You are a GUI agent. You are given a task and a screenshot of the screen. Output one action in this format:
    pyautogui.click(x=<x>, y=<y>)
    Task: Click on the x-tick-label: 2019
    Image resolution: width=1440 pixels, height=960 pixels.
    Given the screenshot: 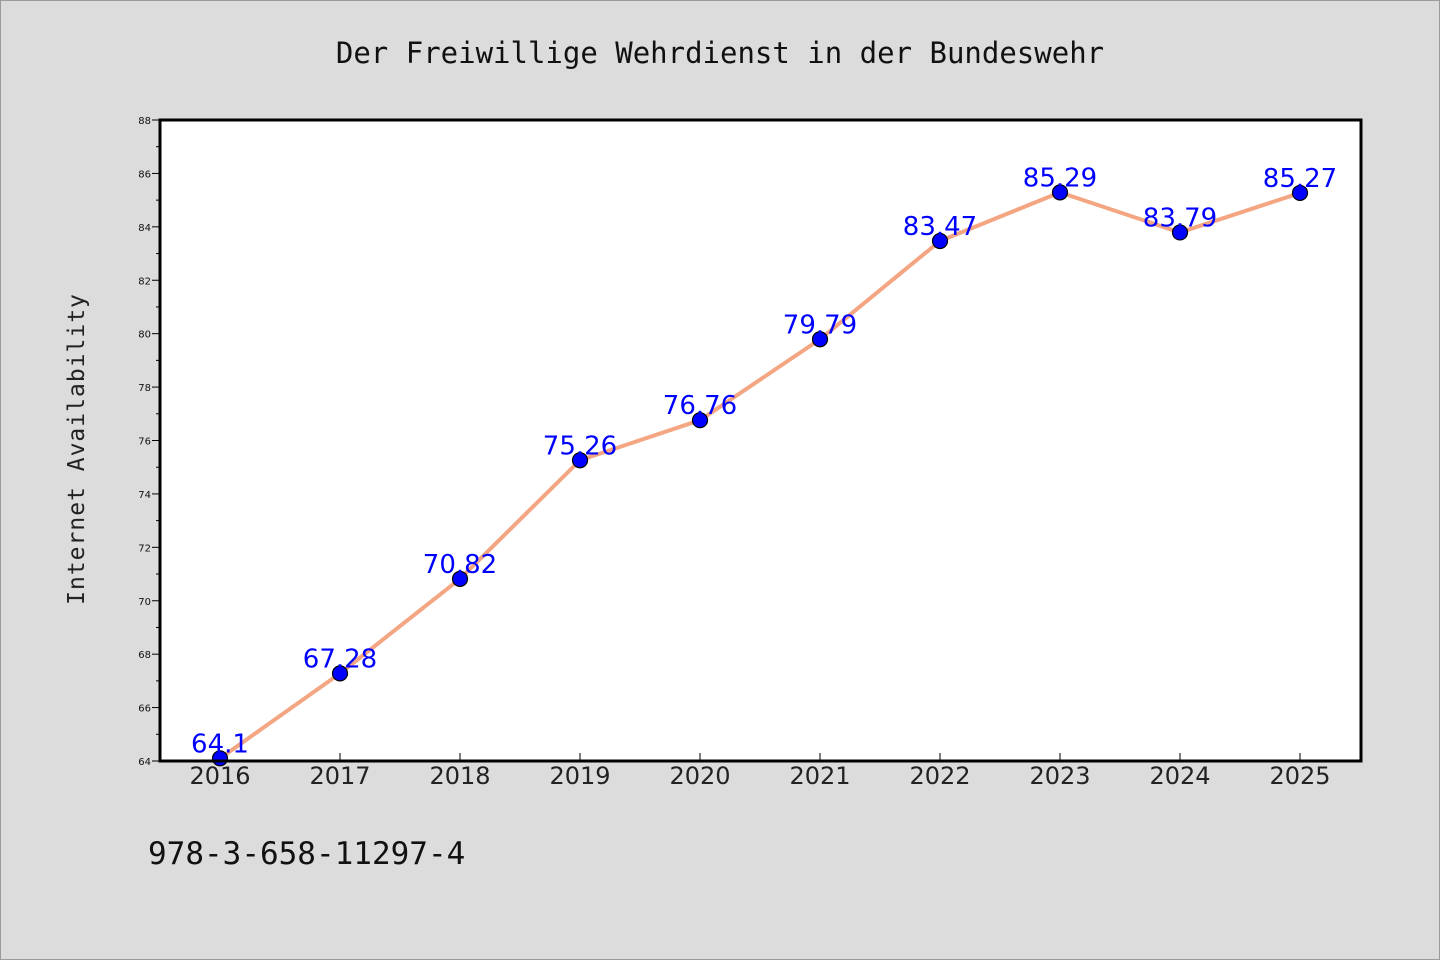 What is the action you would take?
    pyautogui.click(x=579, y=776)
    